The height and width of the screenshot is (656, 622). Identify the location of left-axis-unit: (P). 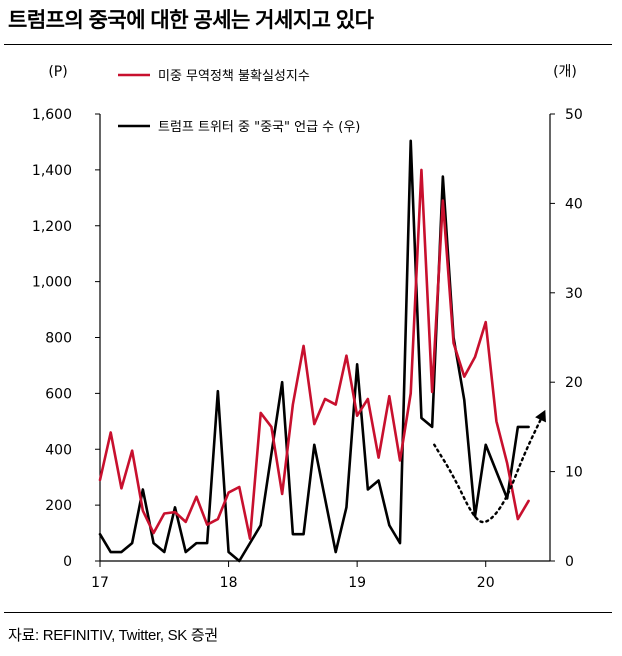
(57, 72).